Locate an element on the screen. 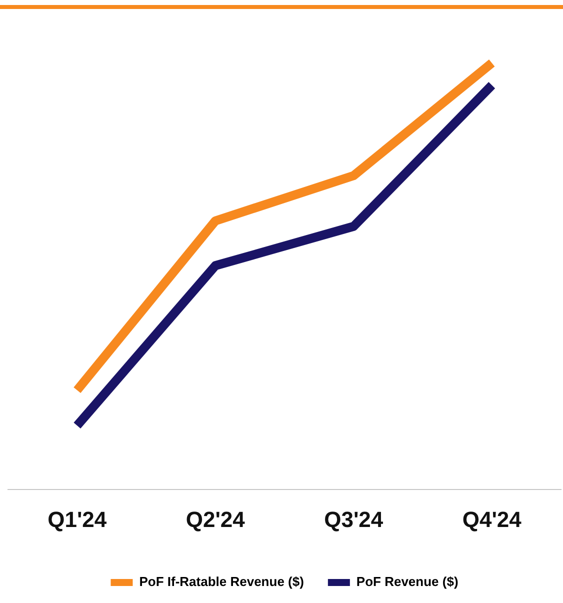 The image size is (563, 603). legend-label: PoF Revenue ($) is located at coordinates (407, 582).